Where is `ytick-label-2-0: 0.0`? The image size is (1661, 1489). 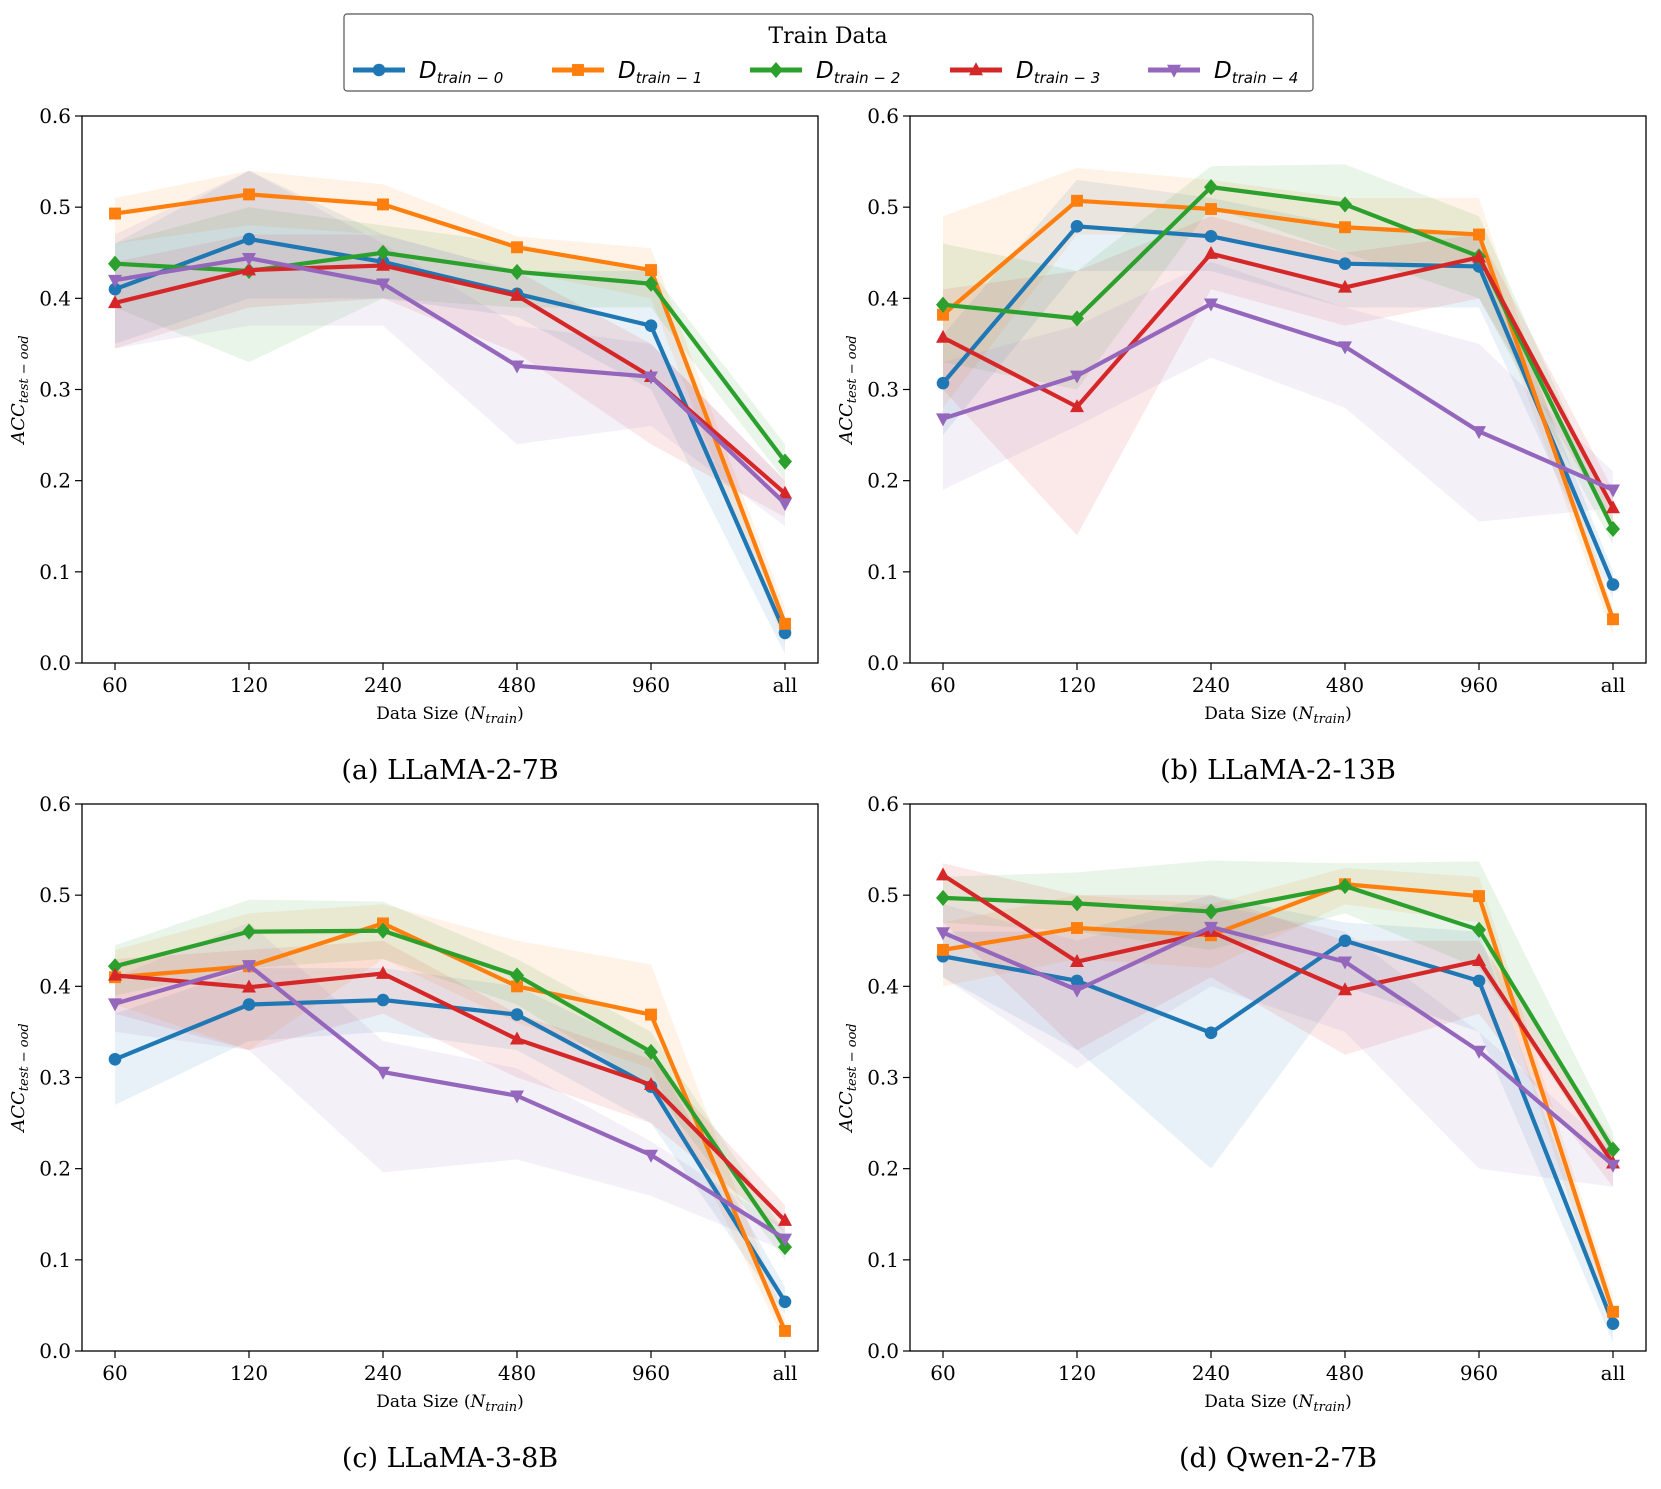 ytick-label-2-0: 0.0 is located at coordinates (55, 1351).